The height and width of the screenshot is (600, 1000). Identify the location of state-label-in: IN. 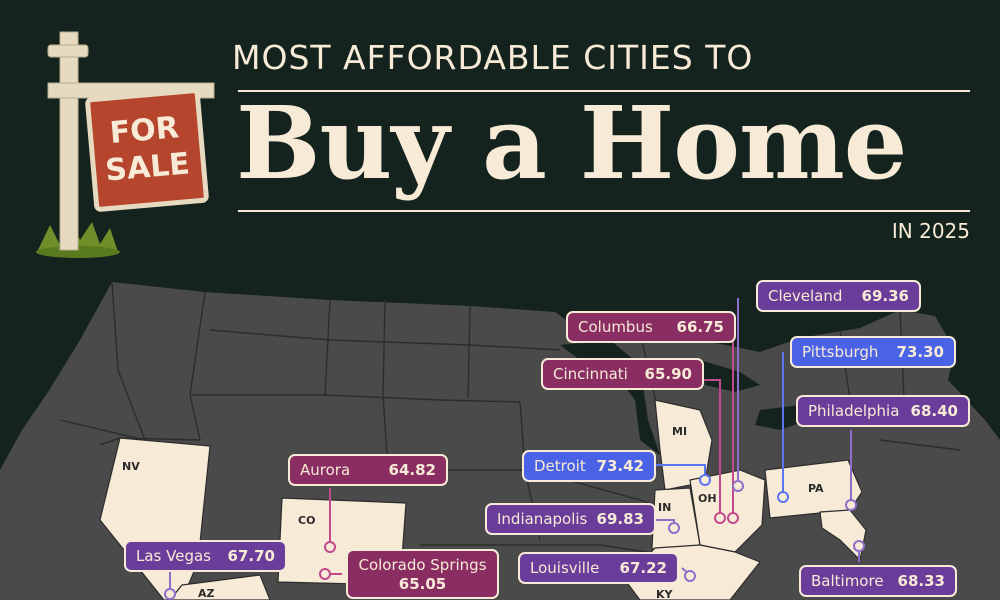
(665, 507).